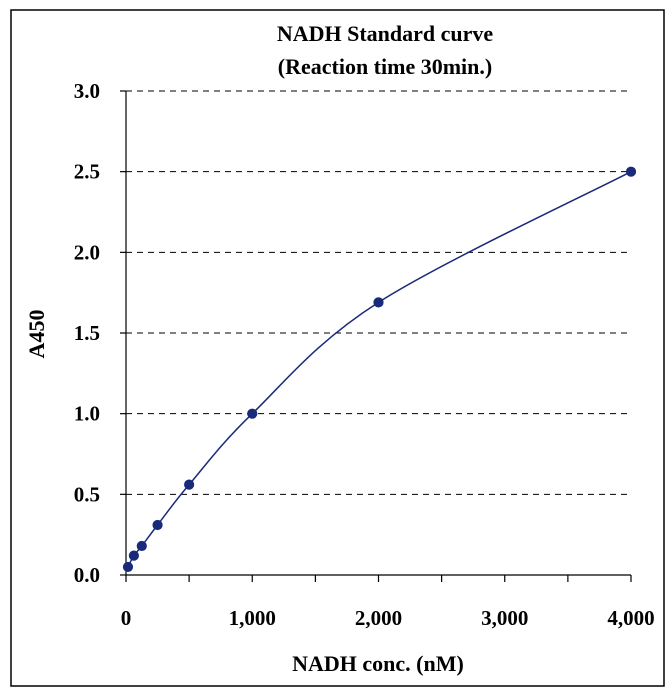 The width and height of the screenshot is (672, 692). I want to click on chart-subtitle: (Reaction time 30min.), so click(385, 66).